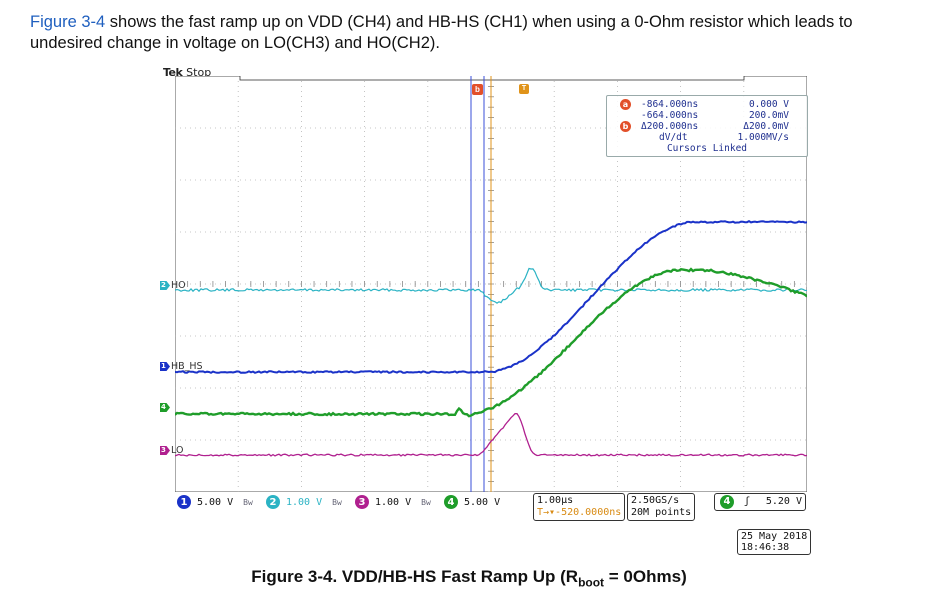 Image resolution: width=938 pixels, height=602 pixels. I want to click on ch3-scale-value: 1.00 V, so click(393, 502).